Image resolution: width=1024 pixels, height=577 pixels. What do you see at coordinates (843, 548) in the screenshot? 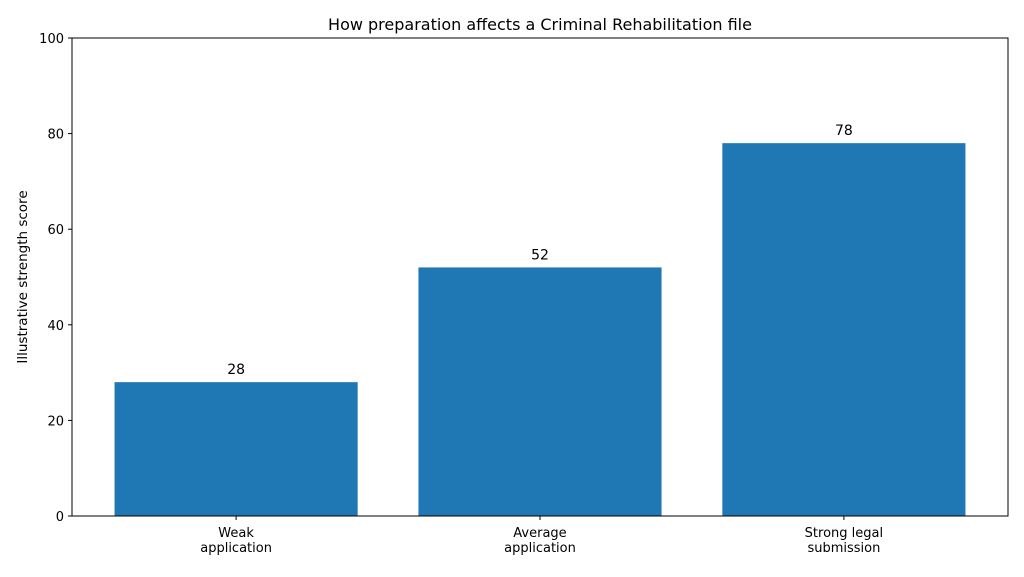
I see `x-tick-label: submission` at bounding box center [843, 548].